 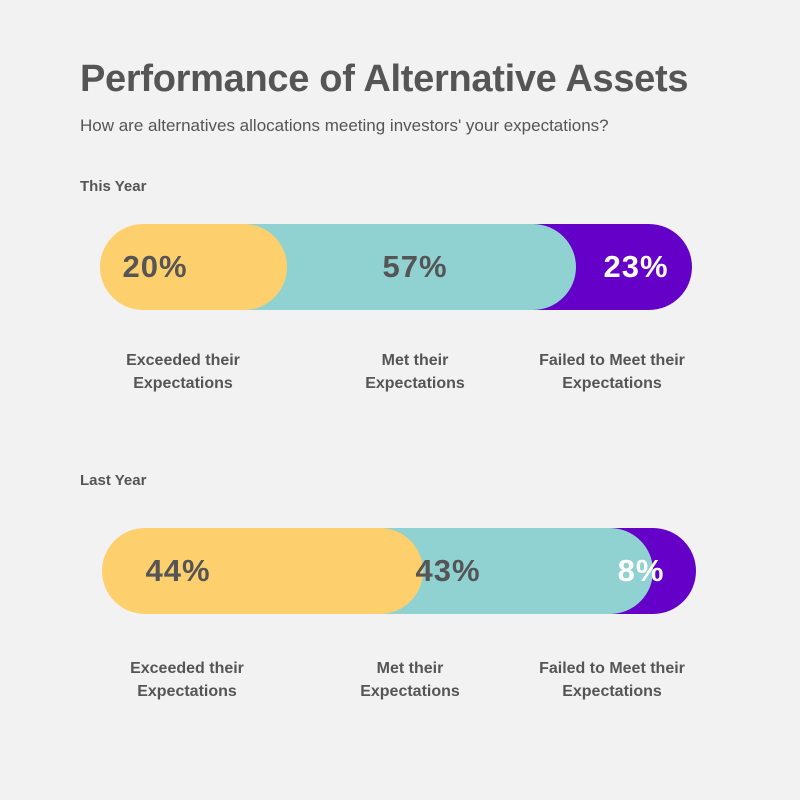 I want to click on period-label-last-year: Last Year, so click(x=113, y=480).